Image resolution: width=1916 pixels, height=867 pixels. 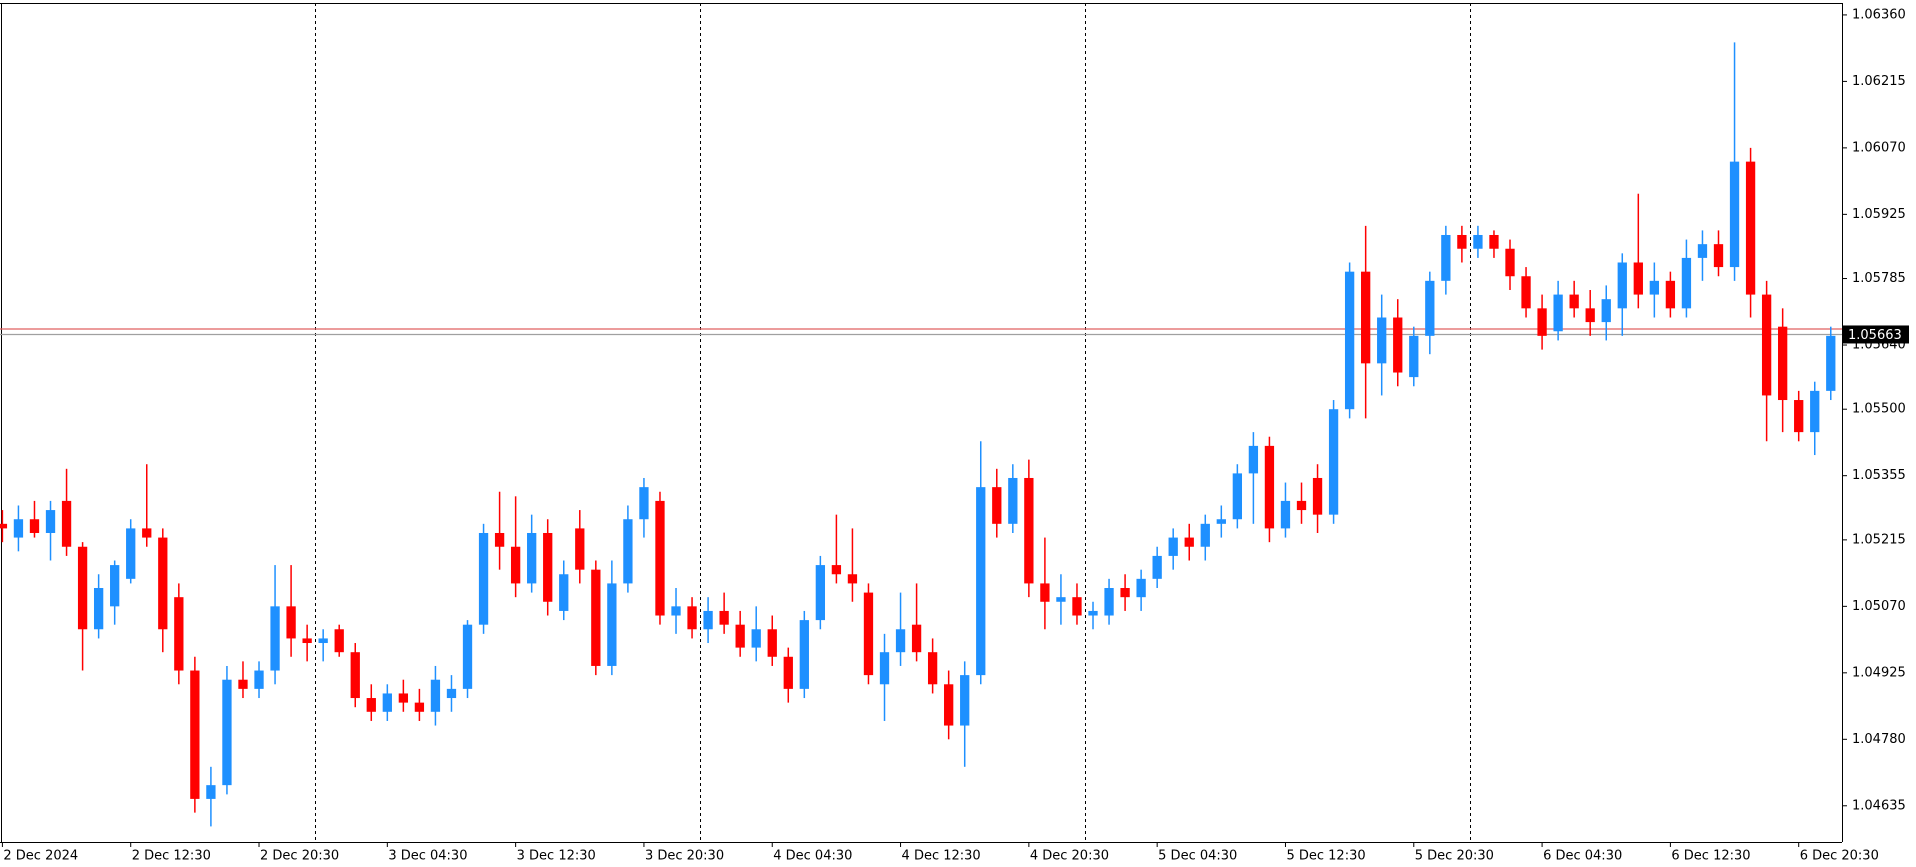 I want to click on x-tick-label: 3 Dec 04:30, so click(x=427, y=856).